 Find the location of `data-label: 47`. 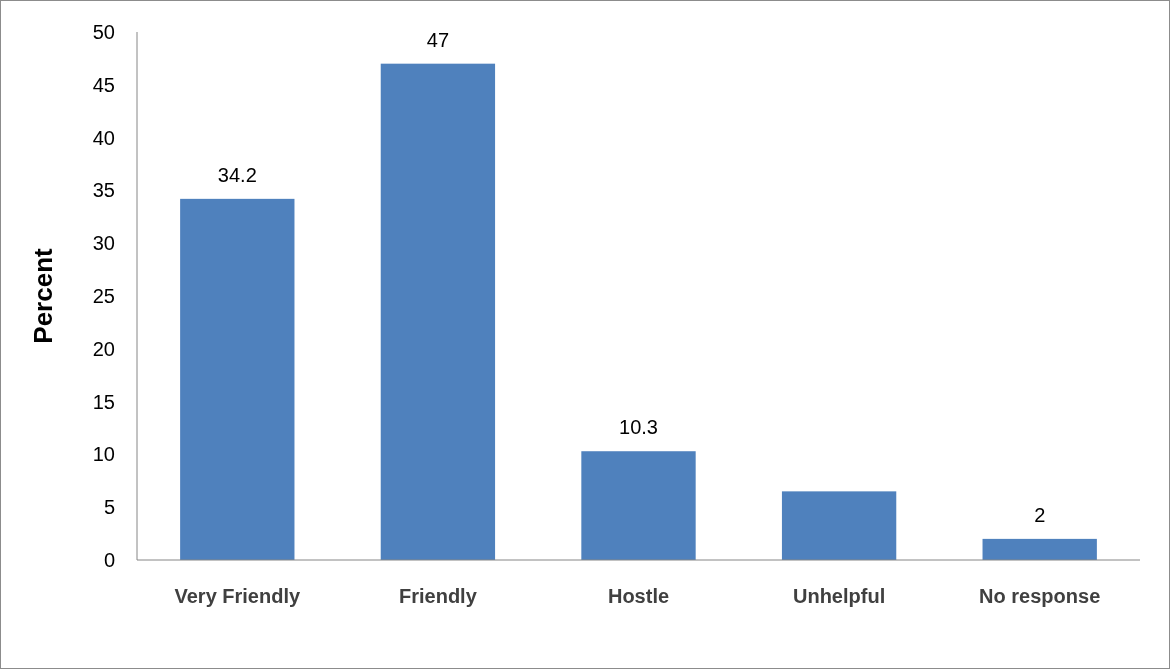

data-label: 47 is located at coordinates (438, 39).